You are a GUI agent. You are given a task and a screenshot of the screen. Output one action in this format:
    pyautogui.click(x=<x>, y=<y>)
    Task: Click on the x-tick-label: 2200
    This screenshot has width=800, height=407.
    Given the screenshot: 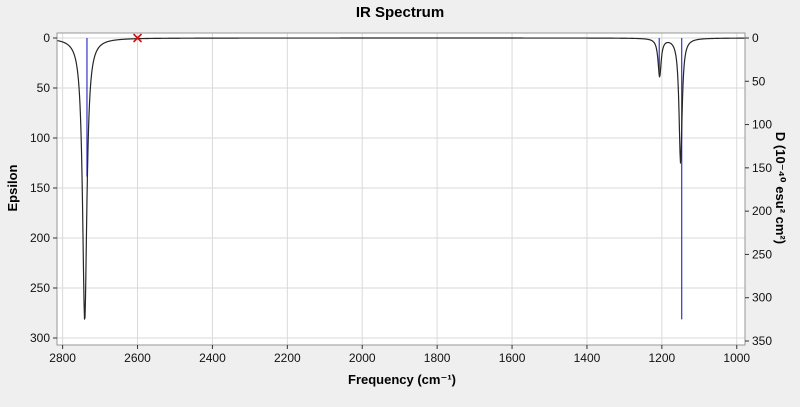 What is the action you would take?
    pyautogui.click(x=287, y=358)
    